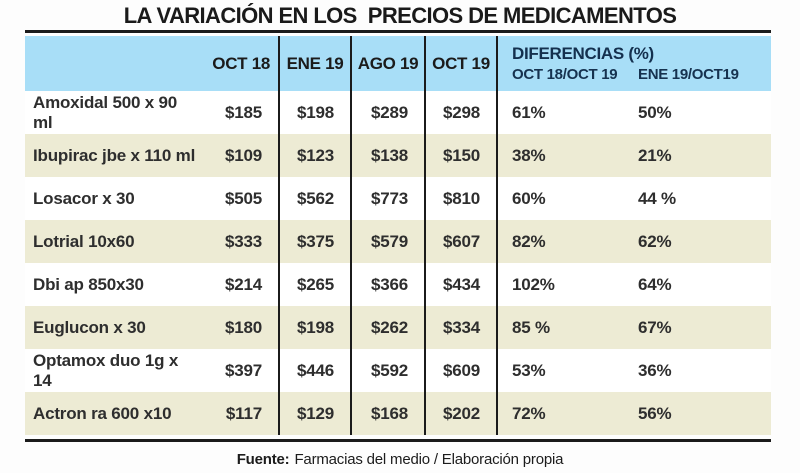 The width and height of the screenshot is (800, 473). I want to click on diff-ene19-oct19: 67%, so click(655, 327).